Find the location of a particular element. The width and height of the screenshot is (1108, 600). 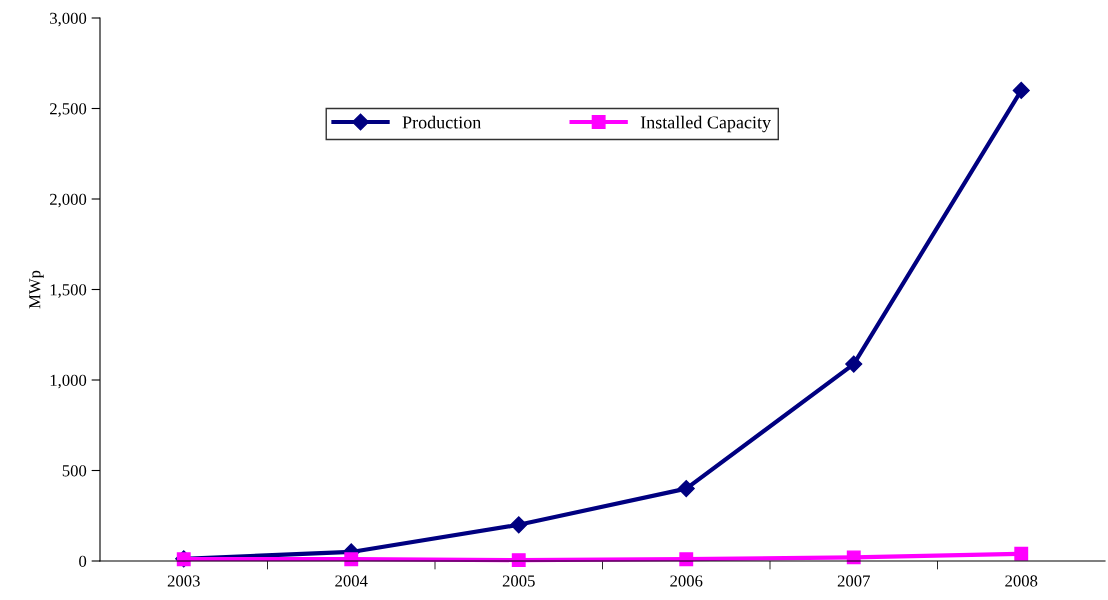

x-tick-label: 2003 is located at coordinates (183, 581).